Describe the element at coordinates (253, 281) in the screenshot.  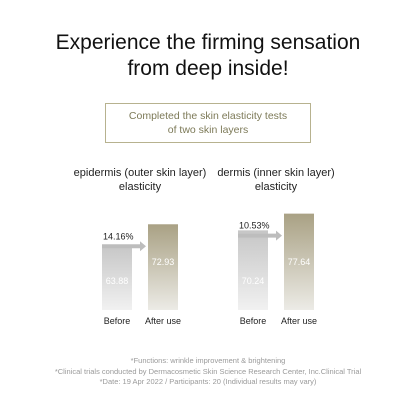
I see `value-label-before: 70.24` at that location.